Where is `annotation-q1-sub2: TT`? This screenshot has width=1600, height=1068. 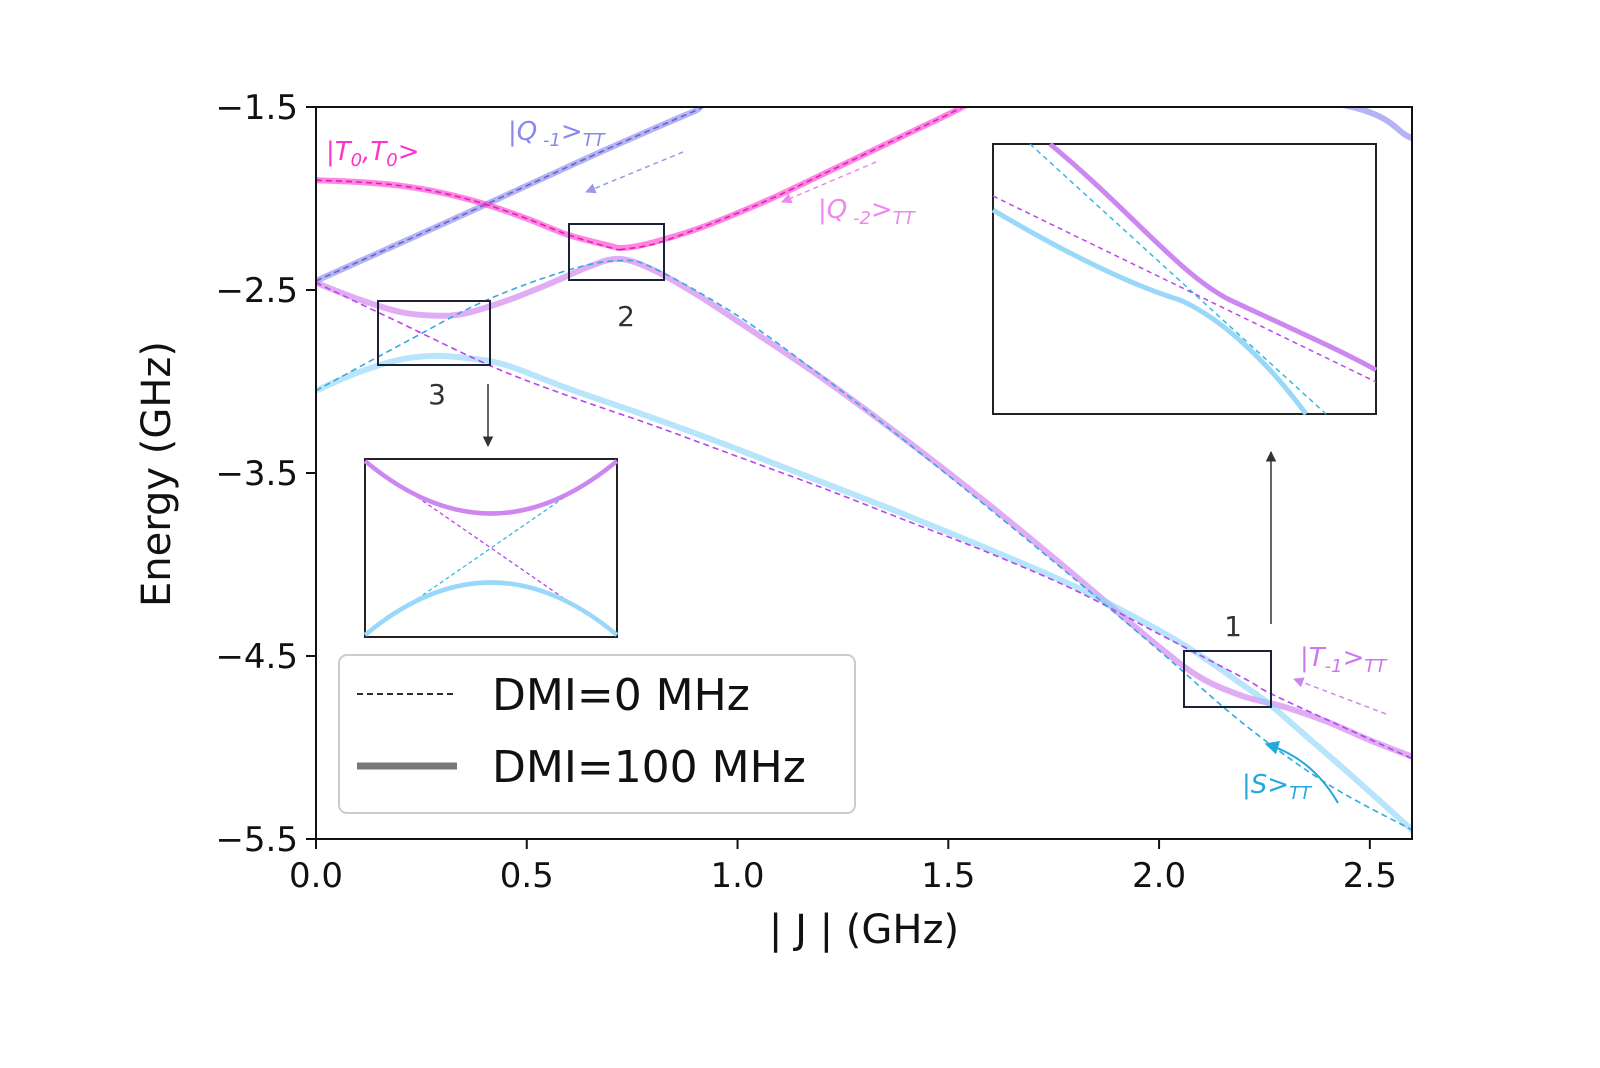
annotation-q1-sub2: TT is located at coordinates (595, 140).